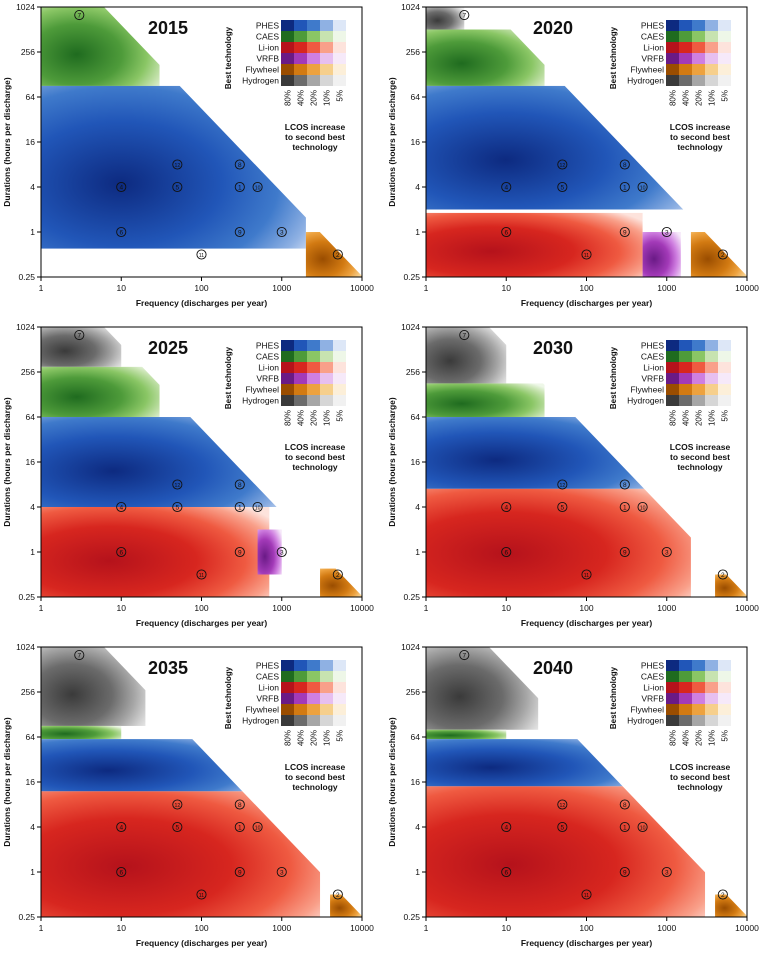  What do you see at coordinates (624, 827) in the screenshot?
I see `application-marker-1: 1` at bounding box center [624, 827].